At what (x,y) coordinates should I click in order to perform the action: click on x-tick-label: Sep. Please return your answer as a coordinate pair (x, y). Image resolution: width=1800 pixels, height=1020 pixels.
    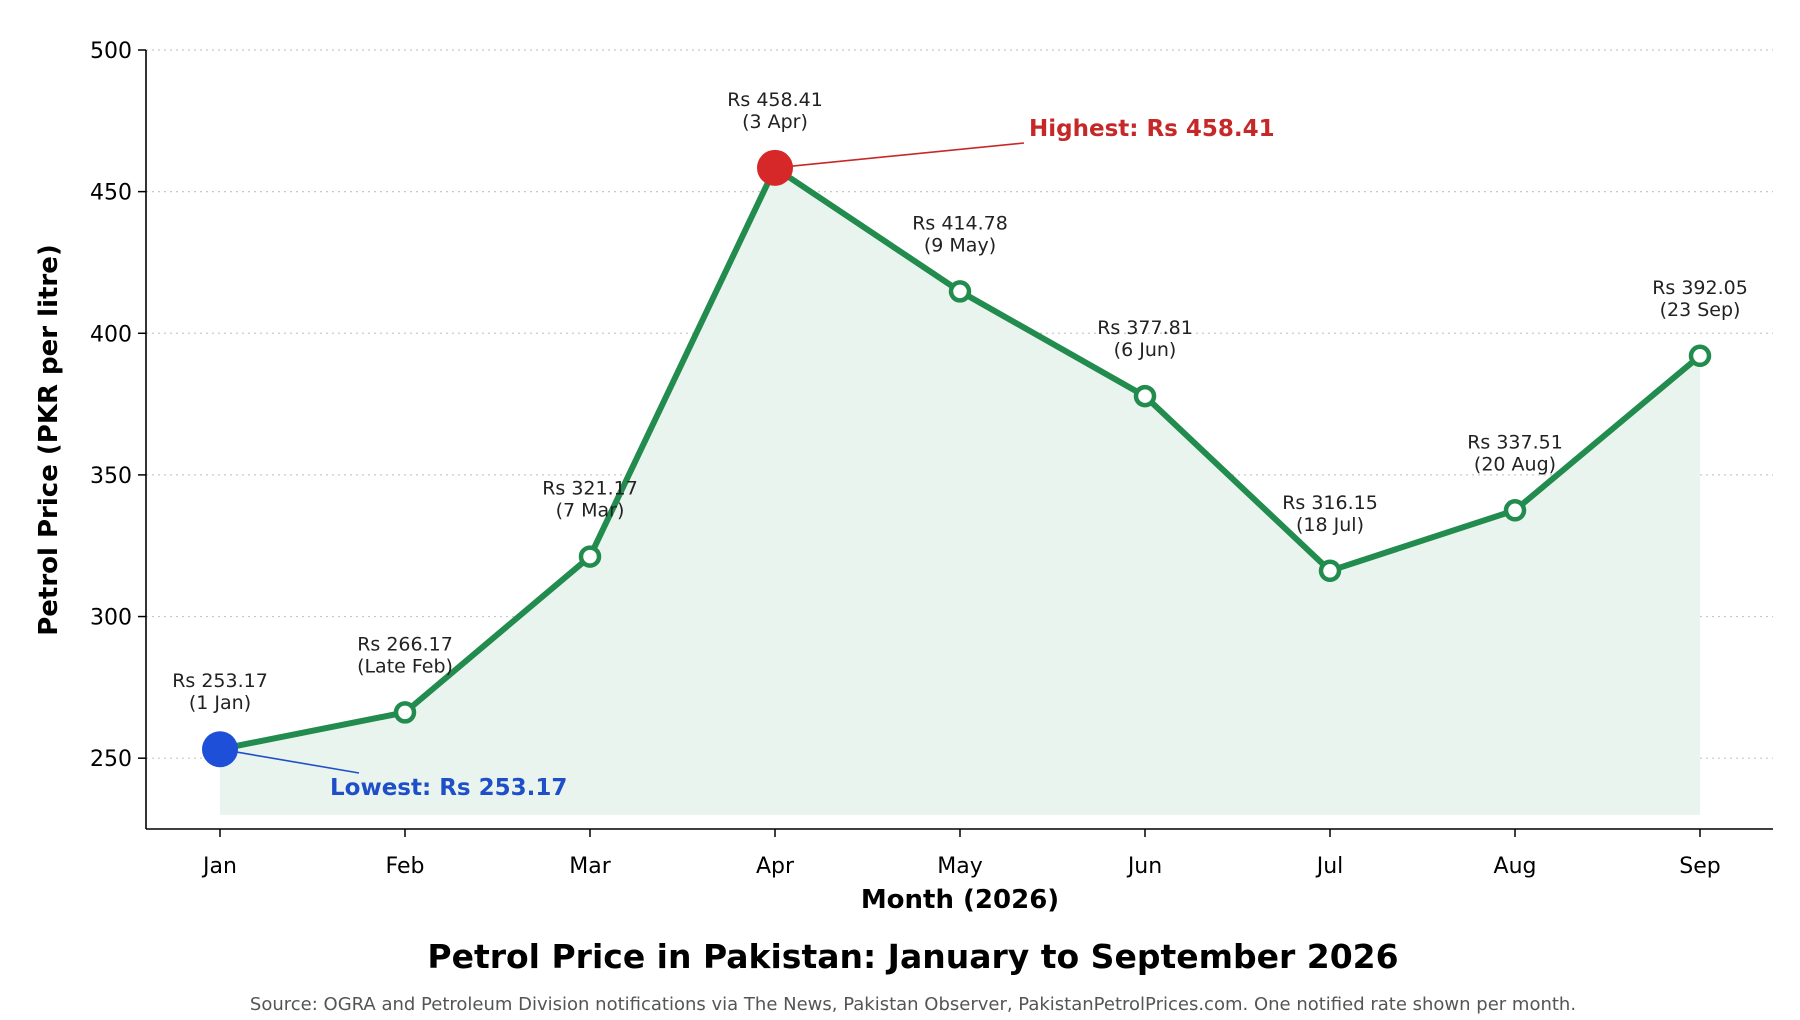
    Looking at the image, I should click on (1699, 866).